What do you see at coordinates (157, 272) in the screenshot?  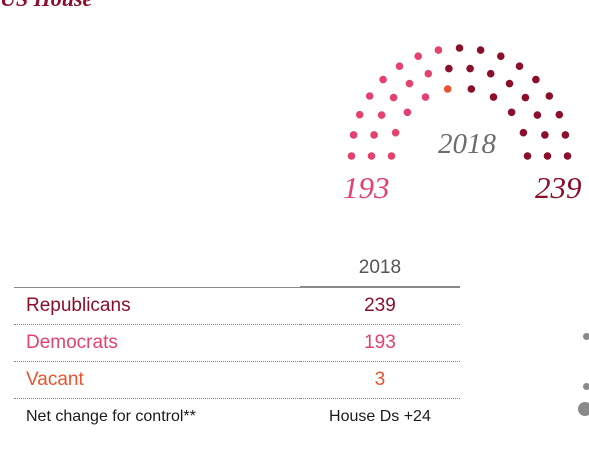 I see `table-header-blank` at bounding box center [157, 272].